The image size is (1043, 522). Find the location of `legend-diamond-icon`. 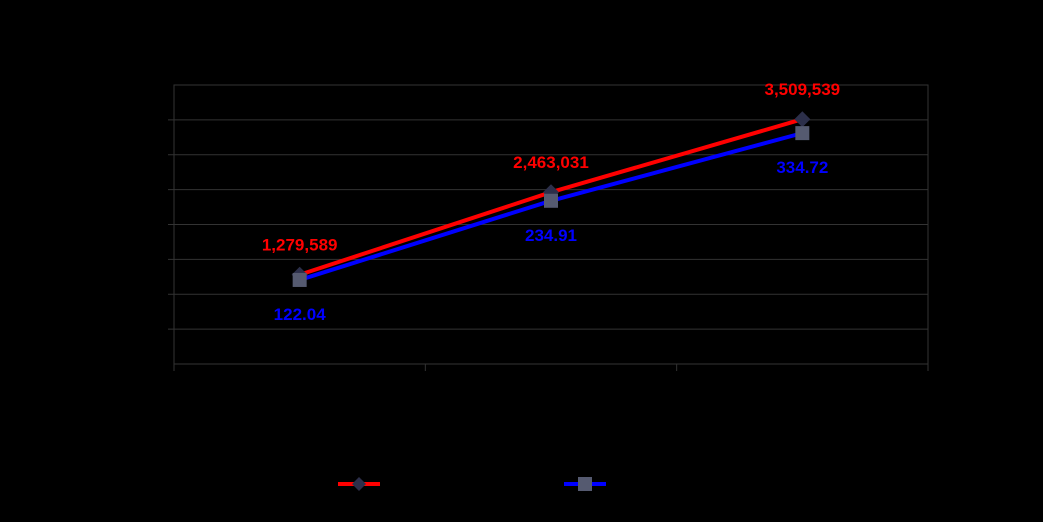

legend-diamond-icon is located at coordinates (359, 484).